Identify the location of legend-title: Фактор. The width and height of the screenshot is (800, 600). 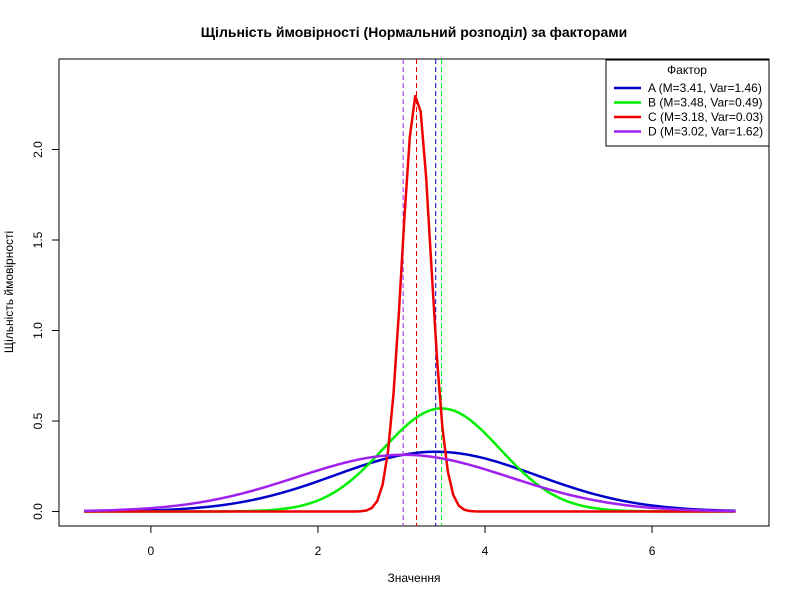
(687, 70).